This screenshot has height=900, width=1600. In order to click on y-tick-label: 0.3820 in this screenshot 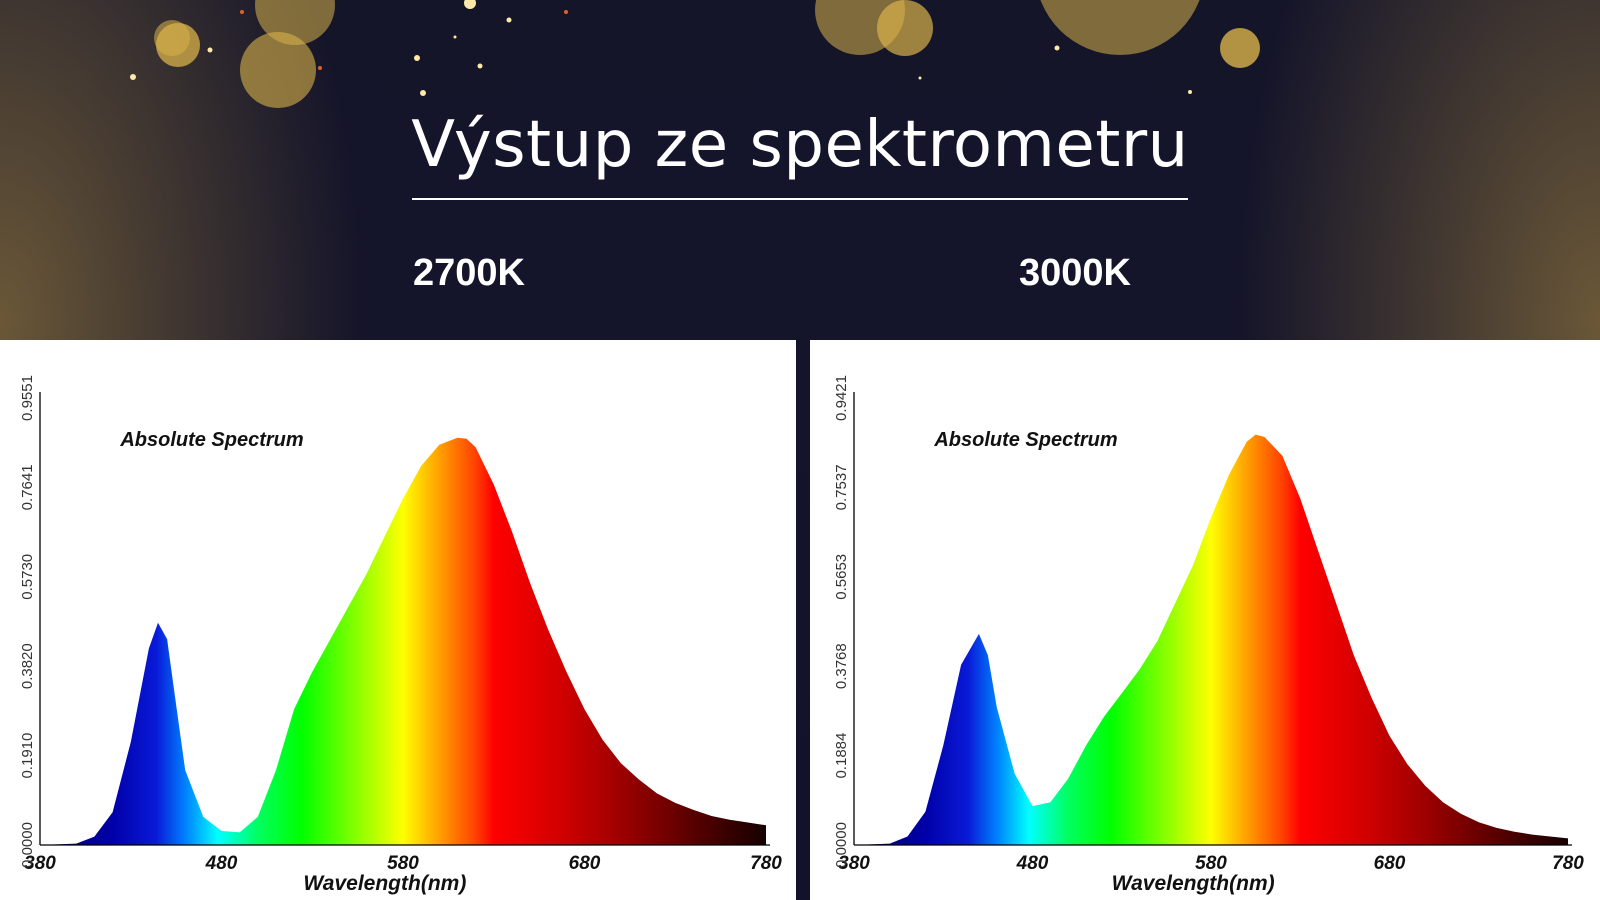, I will do `click(27, 666)`.